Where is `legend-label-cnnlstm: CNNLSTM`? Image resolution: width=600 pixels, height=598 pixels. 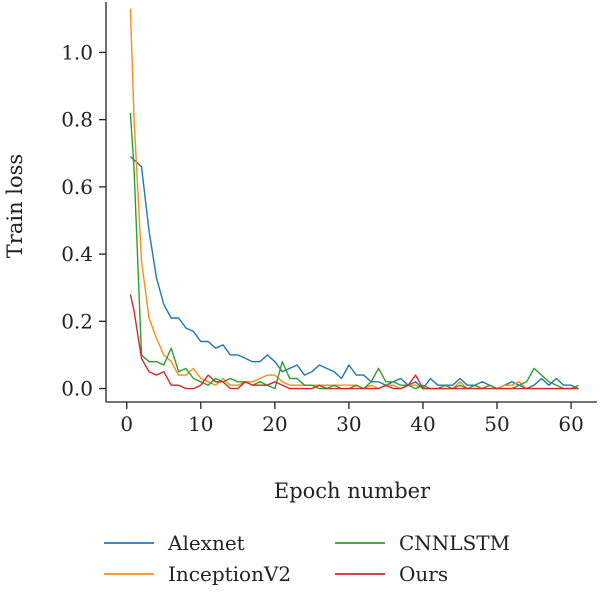
legend-label-cnnlstm: CNNLSTM is located at coordinates (454, 543).